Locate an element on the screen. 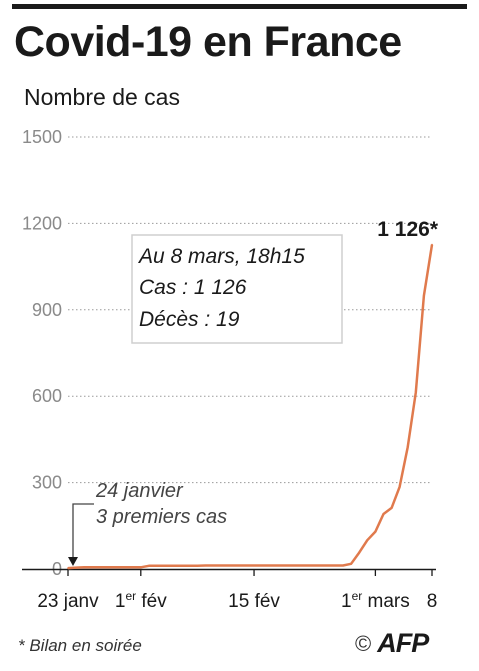 This screenshot has width=479, height=671. info-box: Au 8 mars, 18h15 Cas : 1 126 Décès : 19 is located at coordinates (237, 289).